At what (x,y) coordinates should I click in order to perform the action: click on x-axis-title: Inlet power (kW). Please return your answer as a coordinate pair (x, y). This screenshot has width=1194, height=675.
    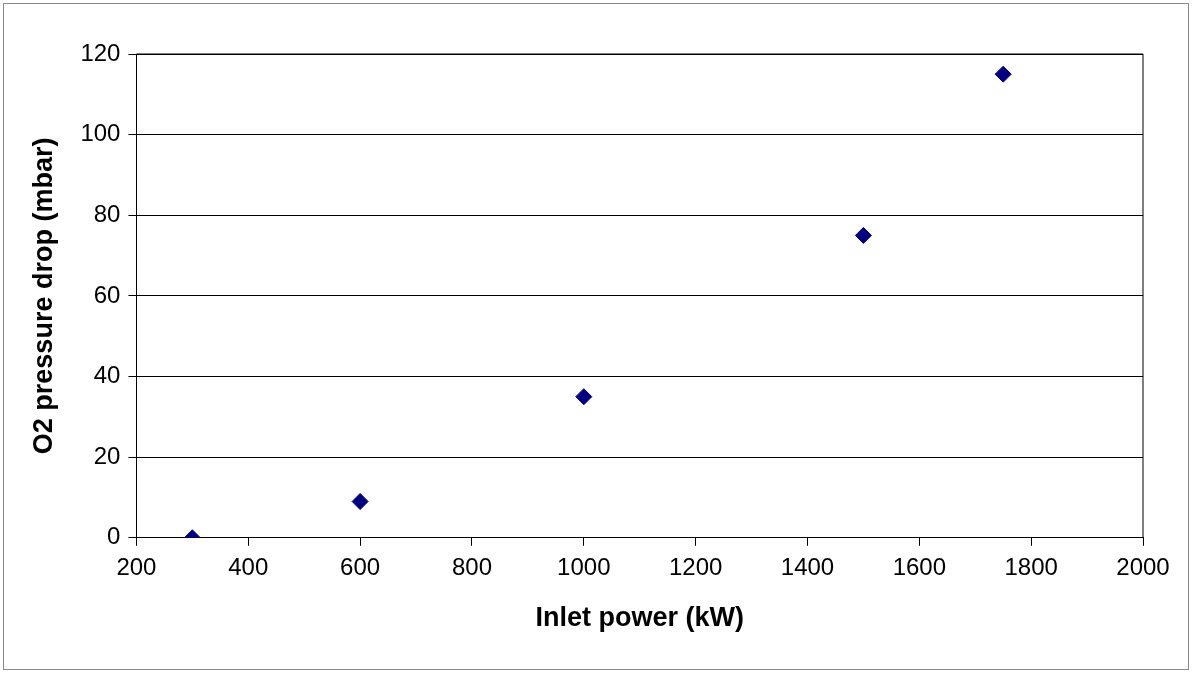
    Looking at the image, I should click on (639, 617).